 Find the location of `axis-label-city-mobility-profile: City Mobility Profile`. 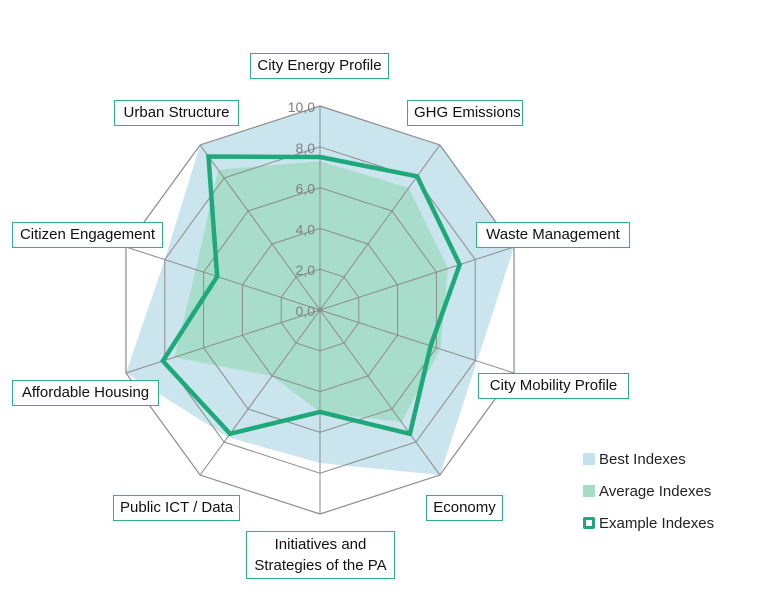

axis-label-city-mobility-profile: City Mobility Profile is located at coordinates (553, 386).